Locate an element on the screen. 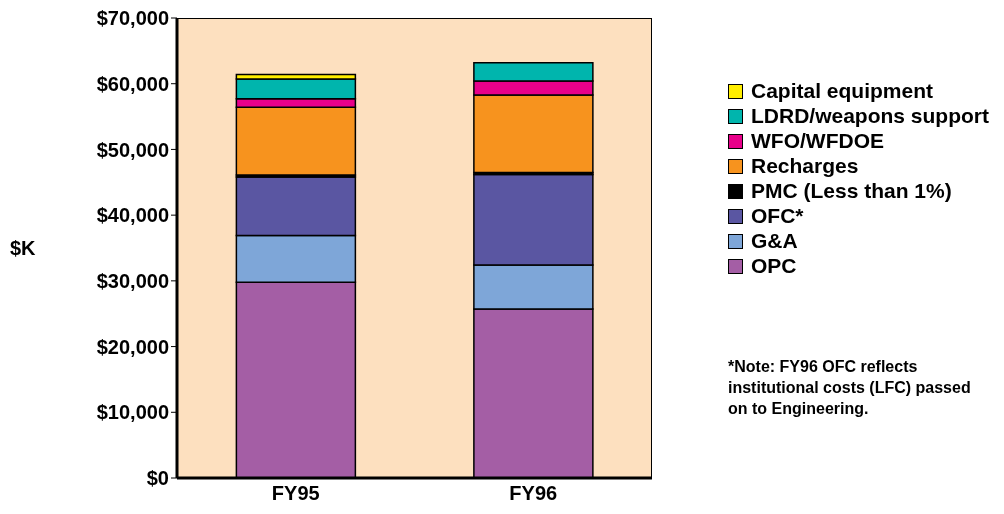  legend-label: LDRD/weapons support is located at coordinates (870, 115).